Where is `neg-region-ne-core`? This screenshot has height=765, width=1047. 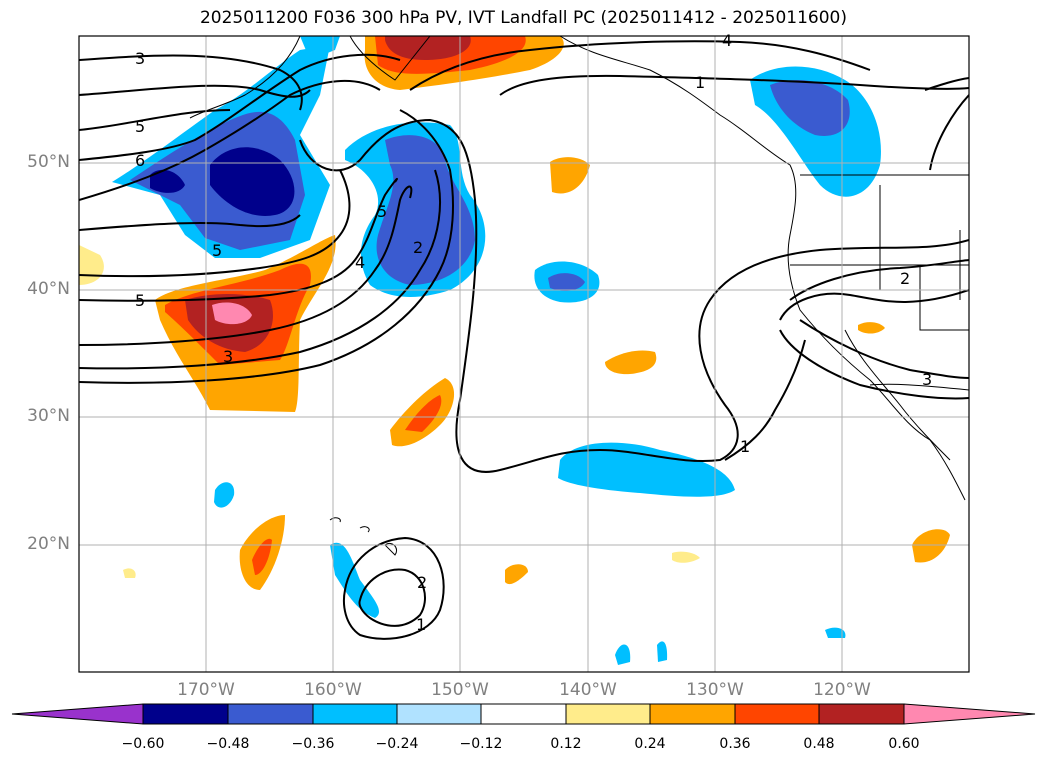 neg-region-ne-core is located at coordinates (810, 108).